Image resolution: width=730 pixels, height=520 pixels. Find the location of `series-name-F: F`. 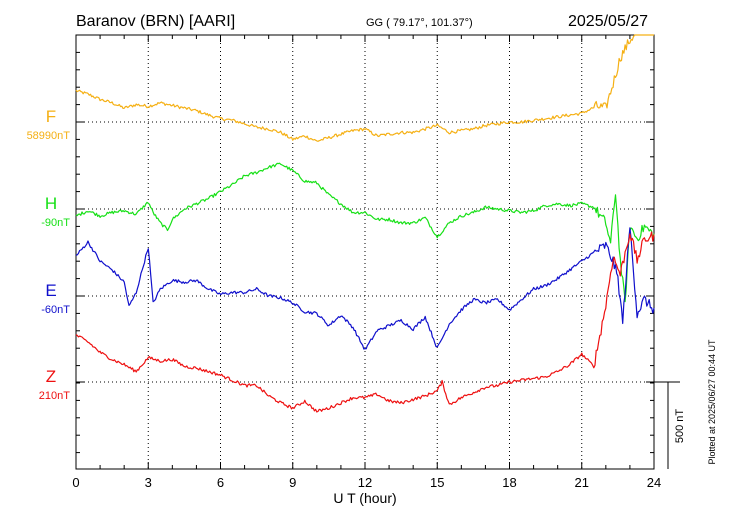

series-name-F: F is located at coordinates (51, 116).